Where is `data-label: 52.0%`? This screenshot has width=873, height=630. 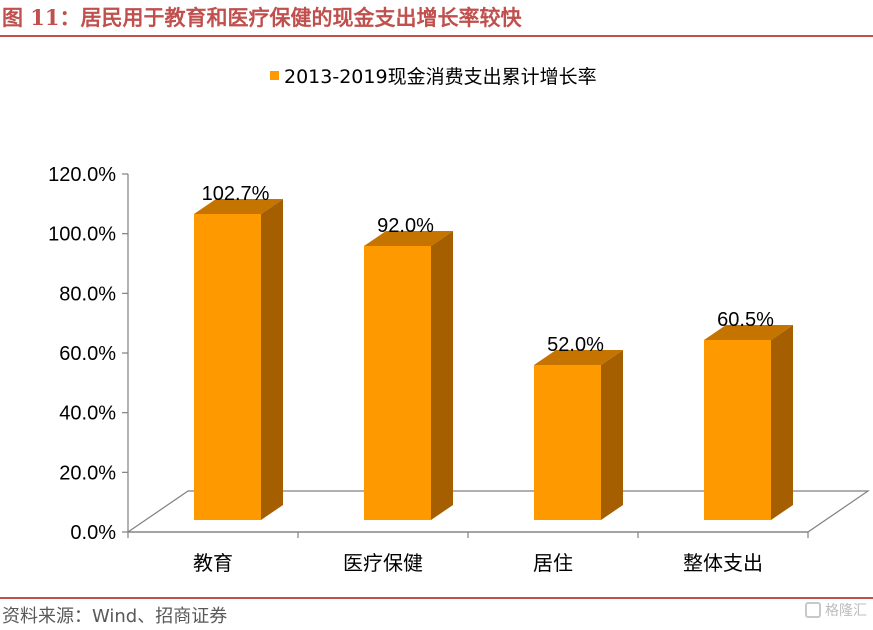
data-label: 52.0% is located at coordinates (575, 345).